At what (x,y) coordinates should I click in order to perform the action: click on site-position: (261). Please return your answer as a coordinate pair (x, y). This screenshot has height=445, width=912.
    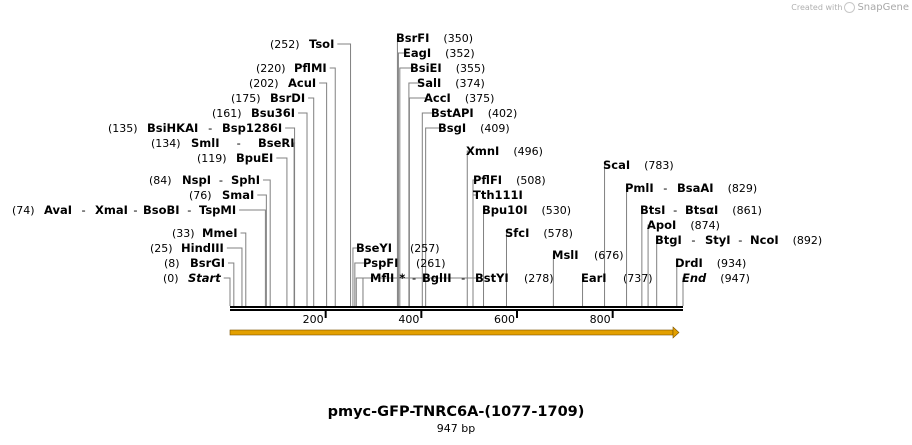
    Looking at the image, I should click on (431, 263).